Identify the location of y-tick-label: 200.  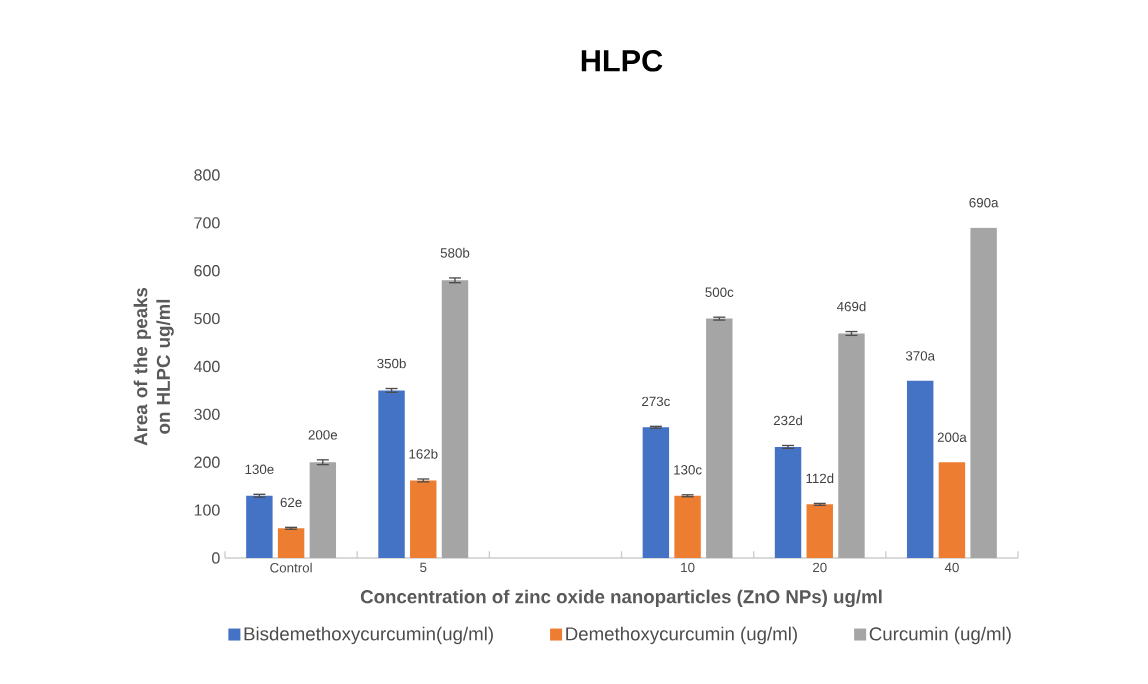
(207, 462).